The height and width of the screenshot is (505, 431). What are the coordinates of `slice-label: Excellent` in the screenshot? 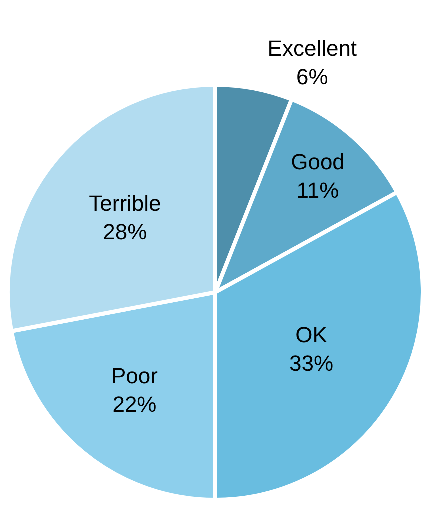 It's located at (313, 49).